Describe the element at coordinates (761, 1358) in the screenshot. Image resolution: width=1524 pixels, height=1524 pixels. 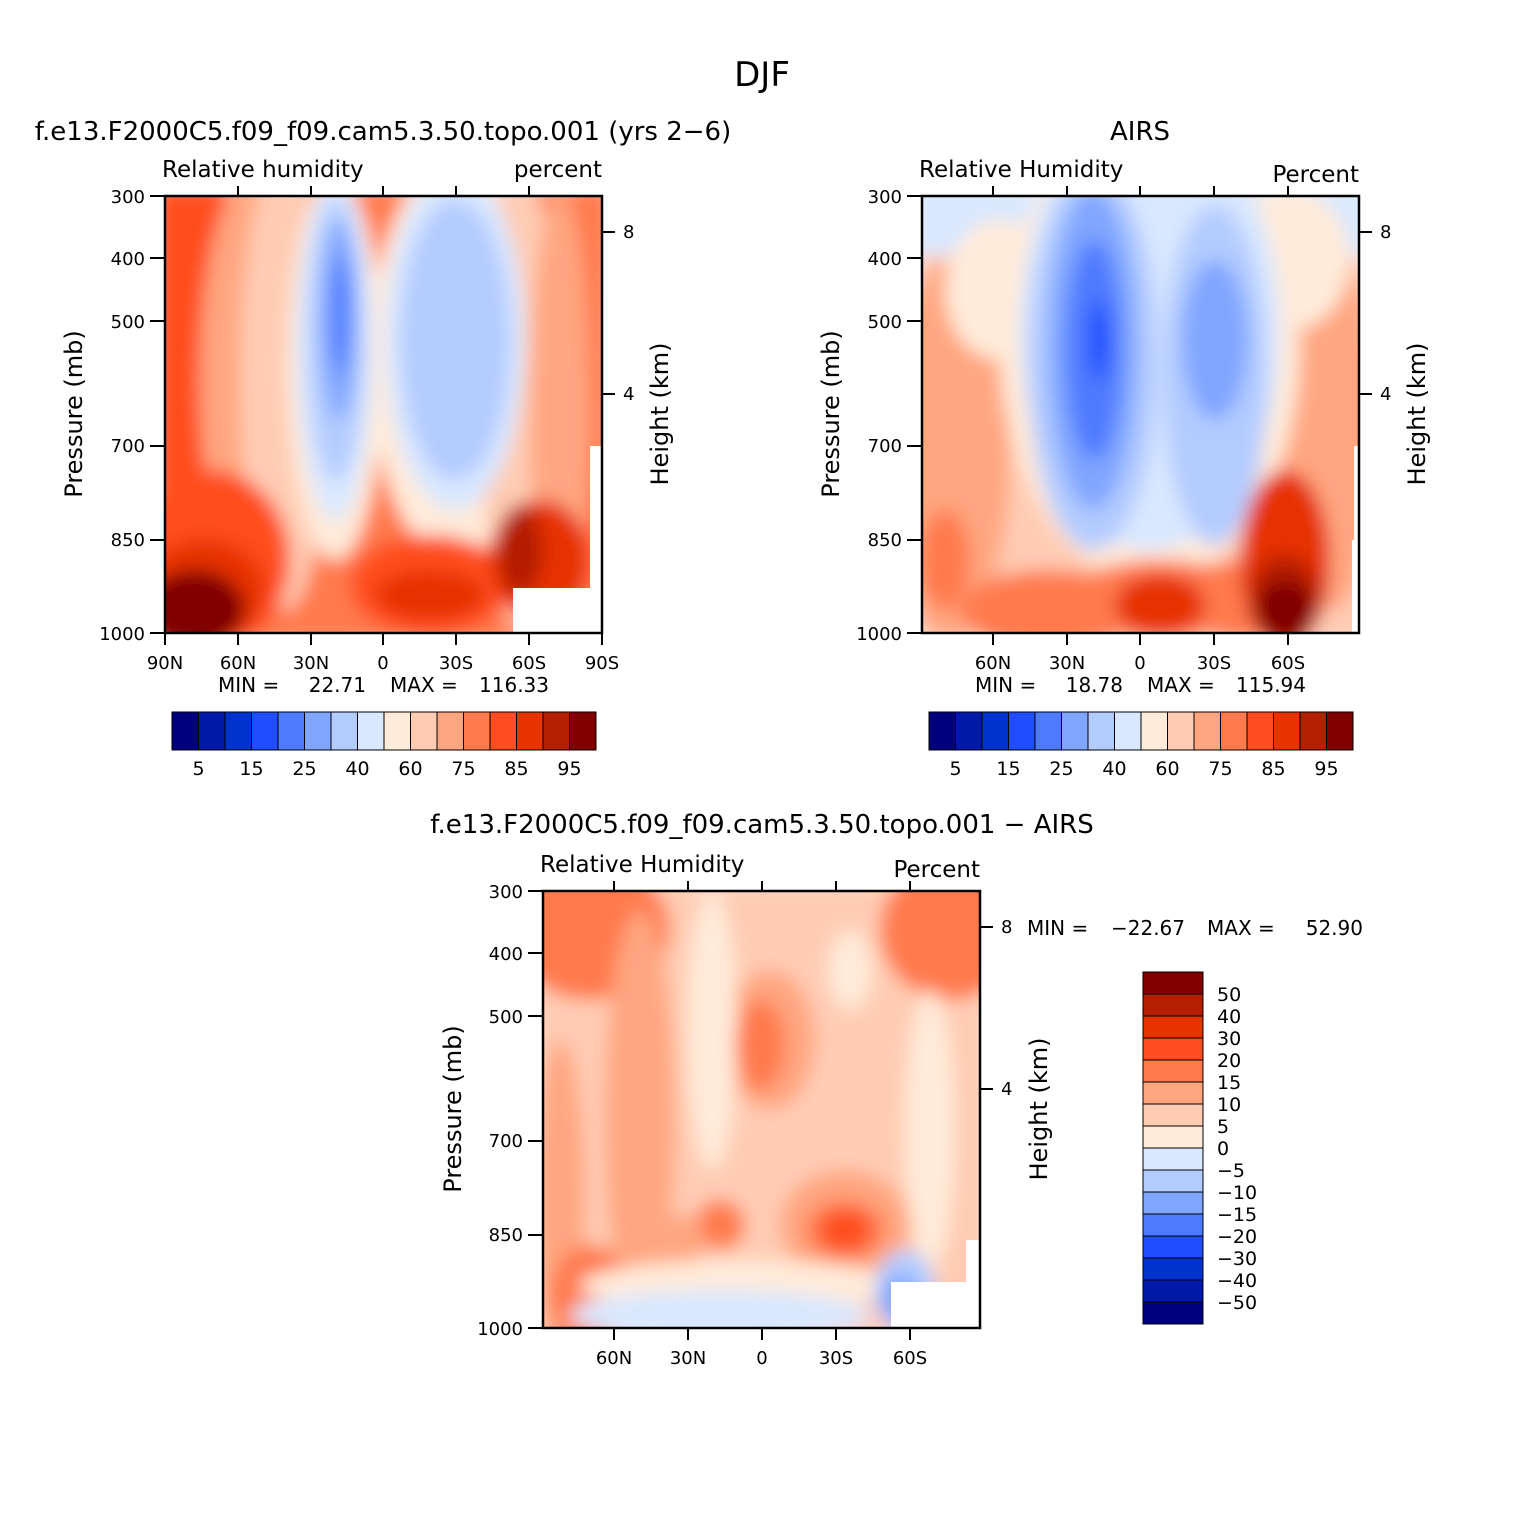
I see `x-tick-label: 0` at that location.